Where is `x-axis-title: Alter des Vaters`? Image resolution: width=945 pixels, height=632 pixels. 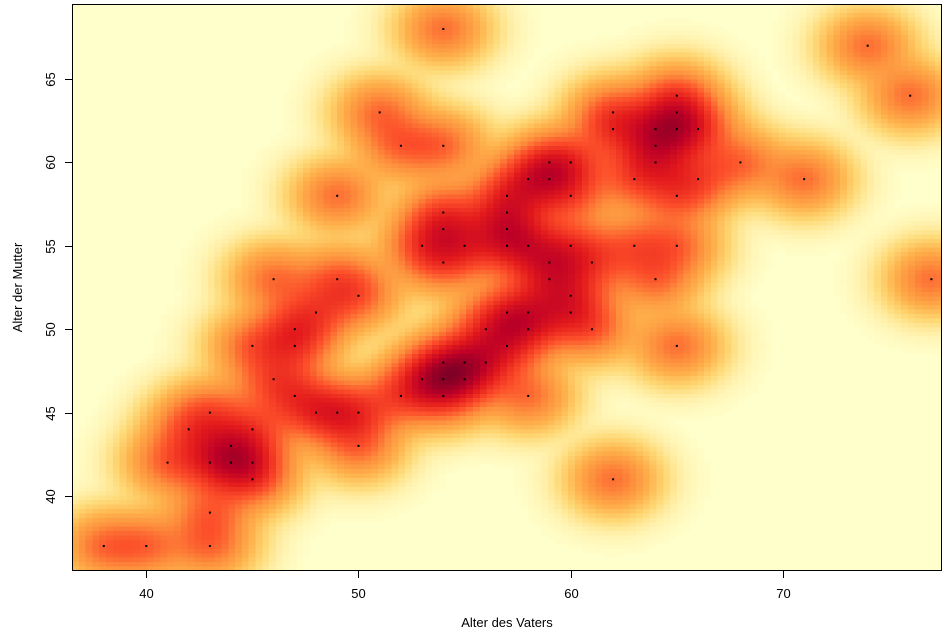
x-axis-title: Alter des Vaters is located at coordinates (507, 622).